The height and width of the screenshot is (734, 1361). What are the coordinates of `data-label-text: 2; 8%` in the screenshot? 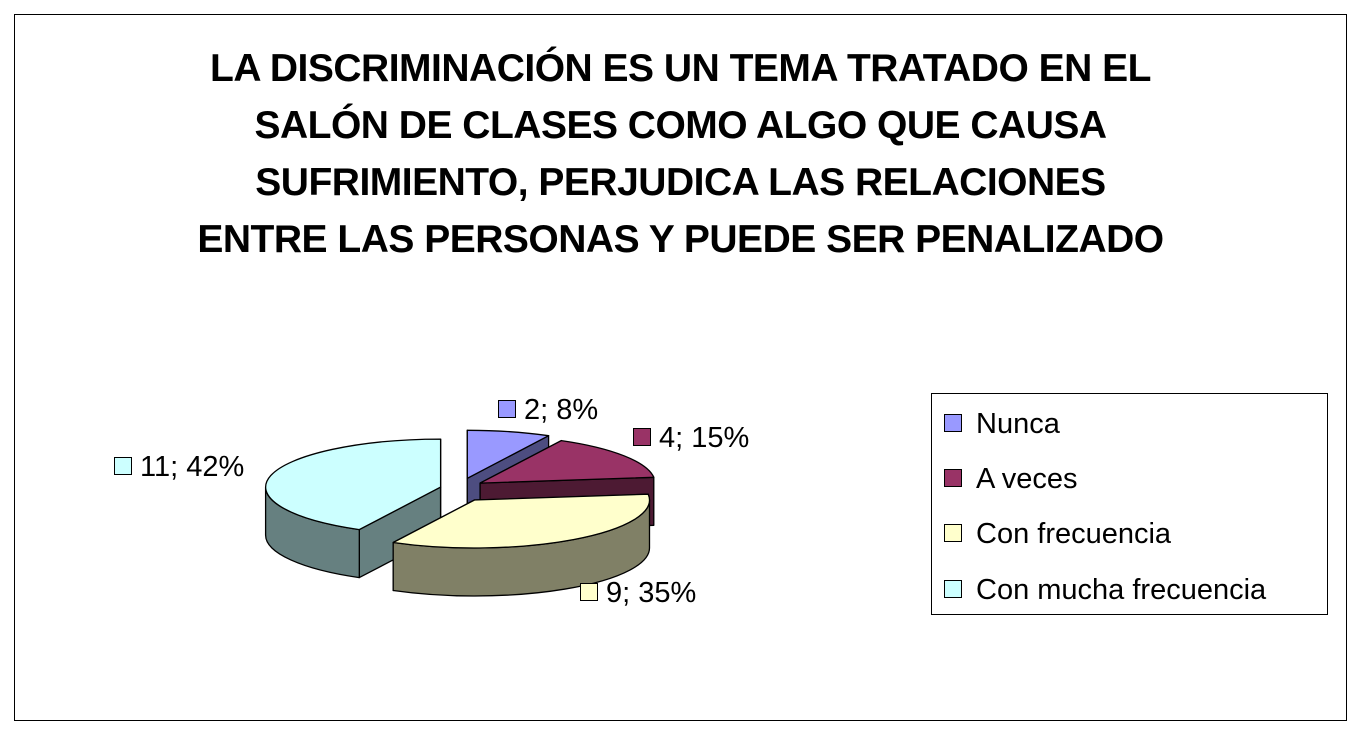 It's located at (561, 410).